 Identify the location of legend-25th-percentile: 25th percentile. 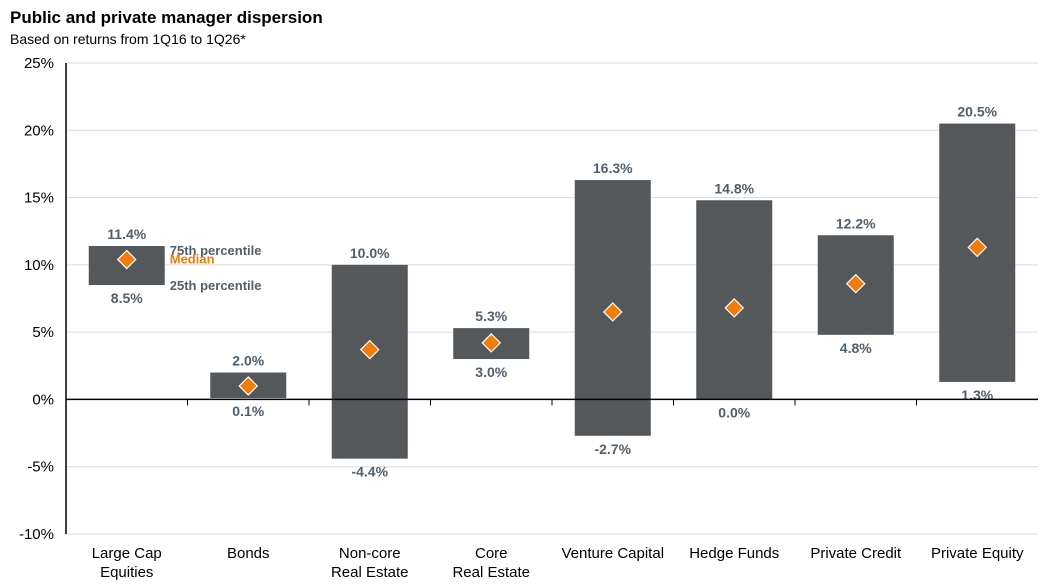
(216, 285).